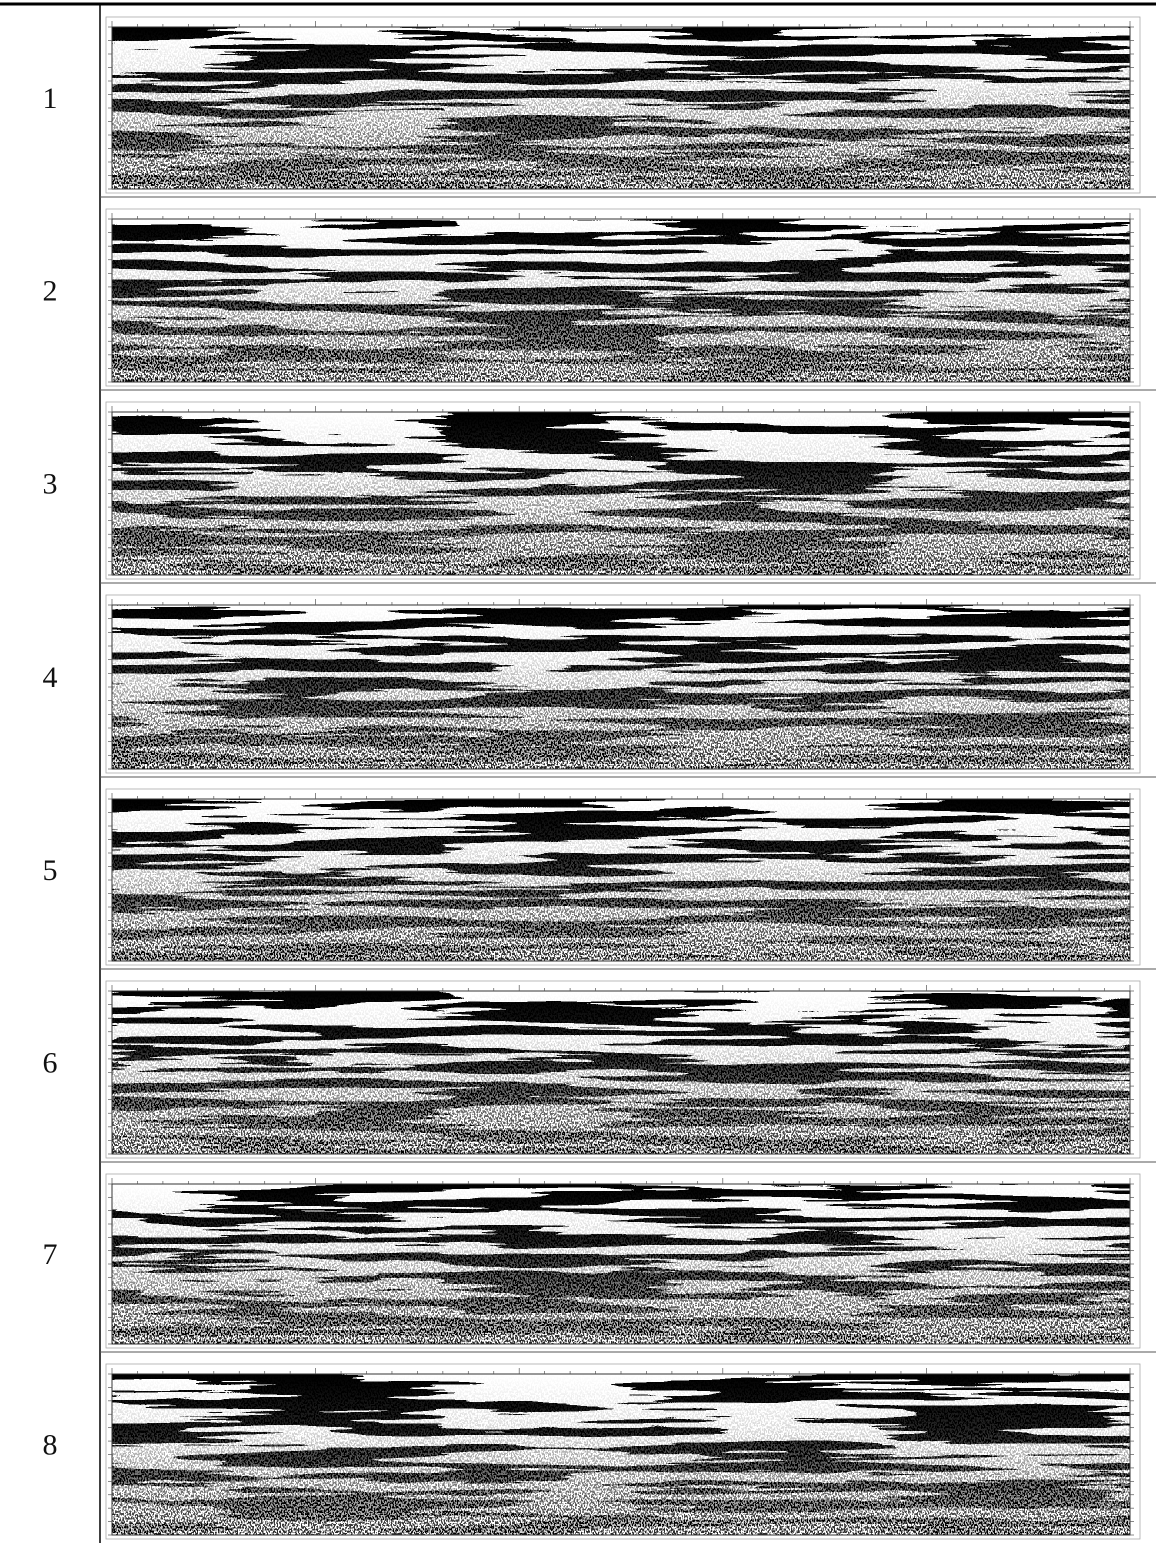 The image size is (1156, 1543). Describe the element at coordinates (50, 677) in the screenshot. I see `row-number: 4` at that location.